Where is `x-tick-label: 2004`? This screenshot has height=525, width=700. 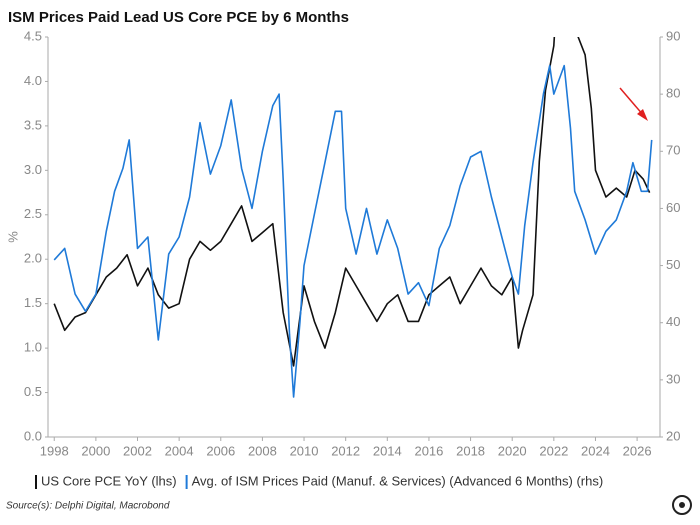
x-tick-label: 2004 is located at coordinates (179, 450).